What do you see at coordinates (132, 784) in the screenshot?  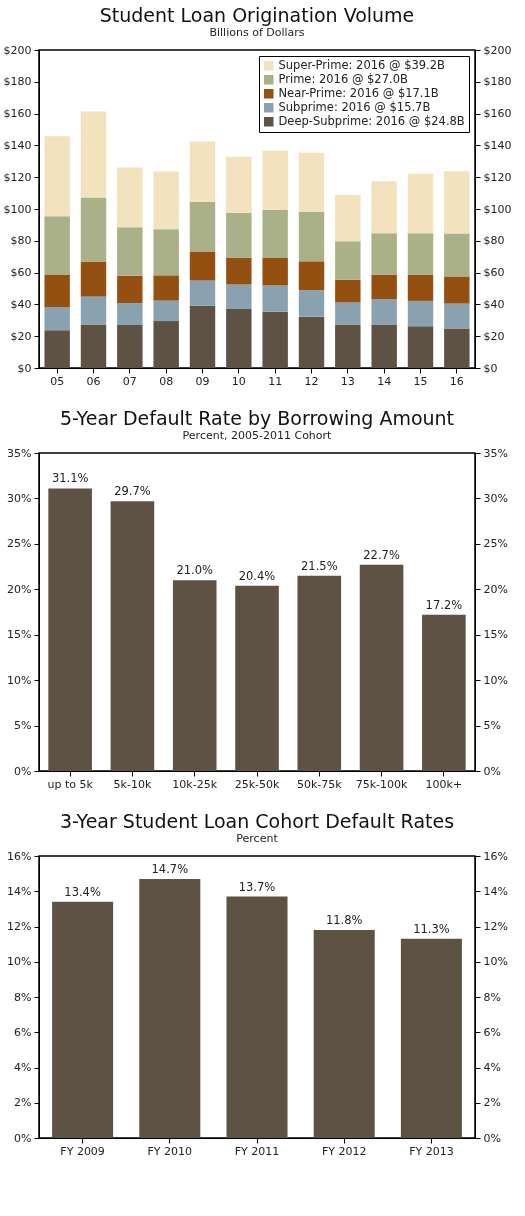 I see `x-tick-label: 5k-10k` at bounding box center [132, 784].